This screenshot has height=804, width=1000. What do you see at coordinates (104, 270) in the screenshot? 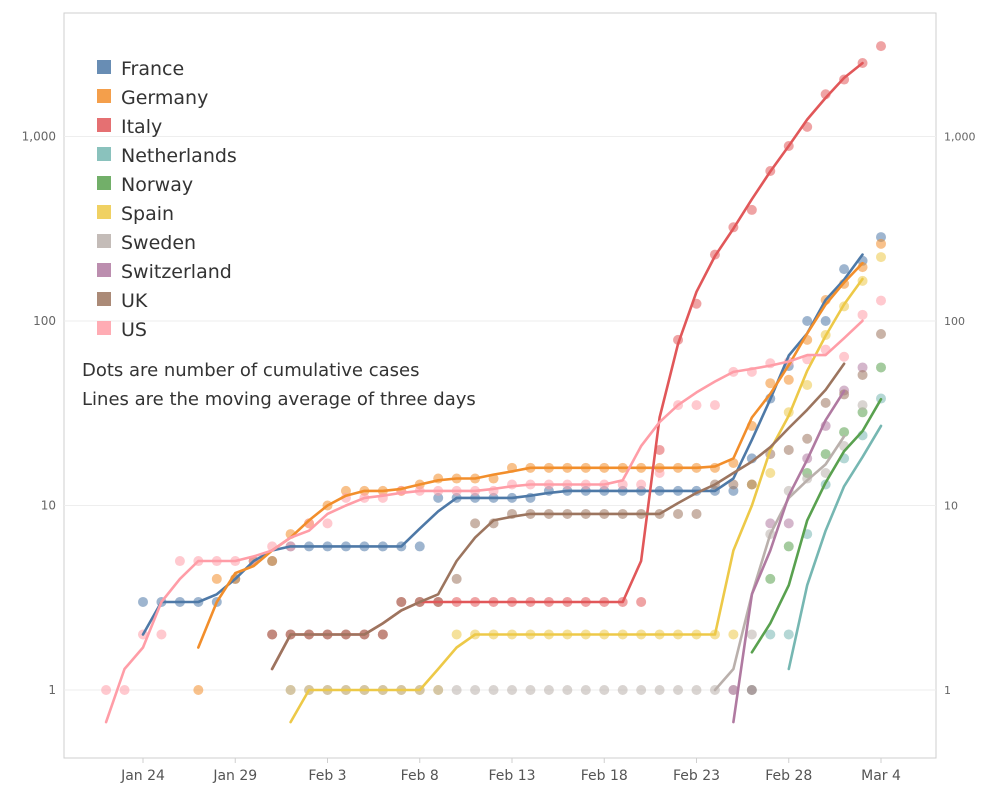
I see `legend-swatch-switzerland` at bounding box center [104, 270].